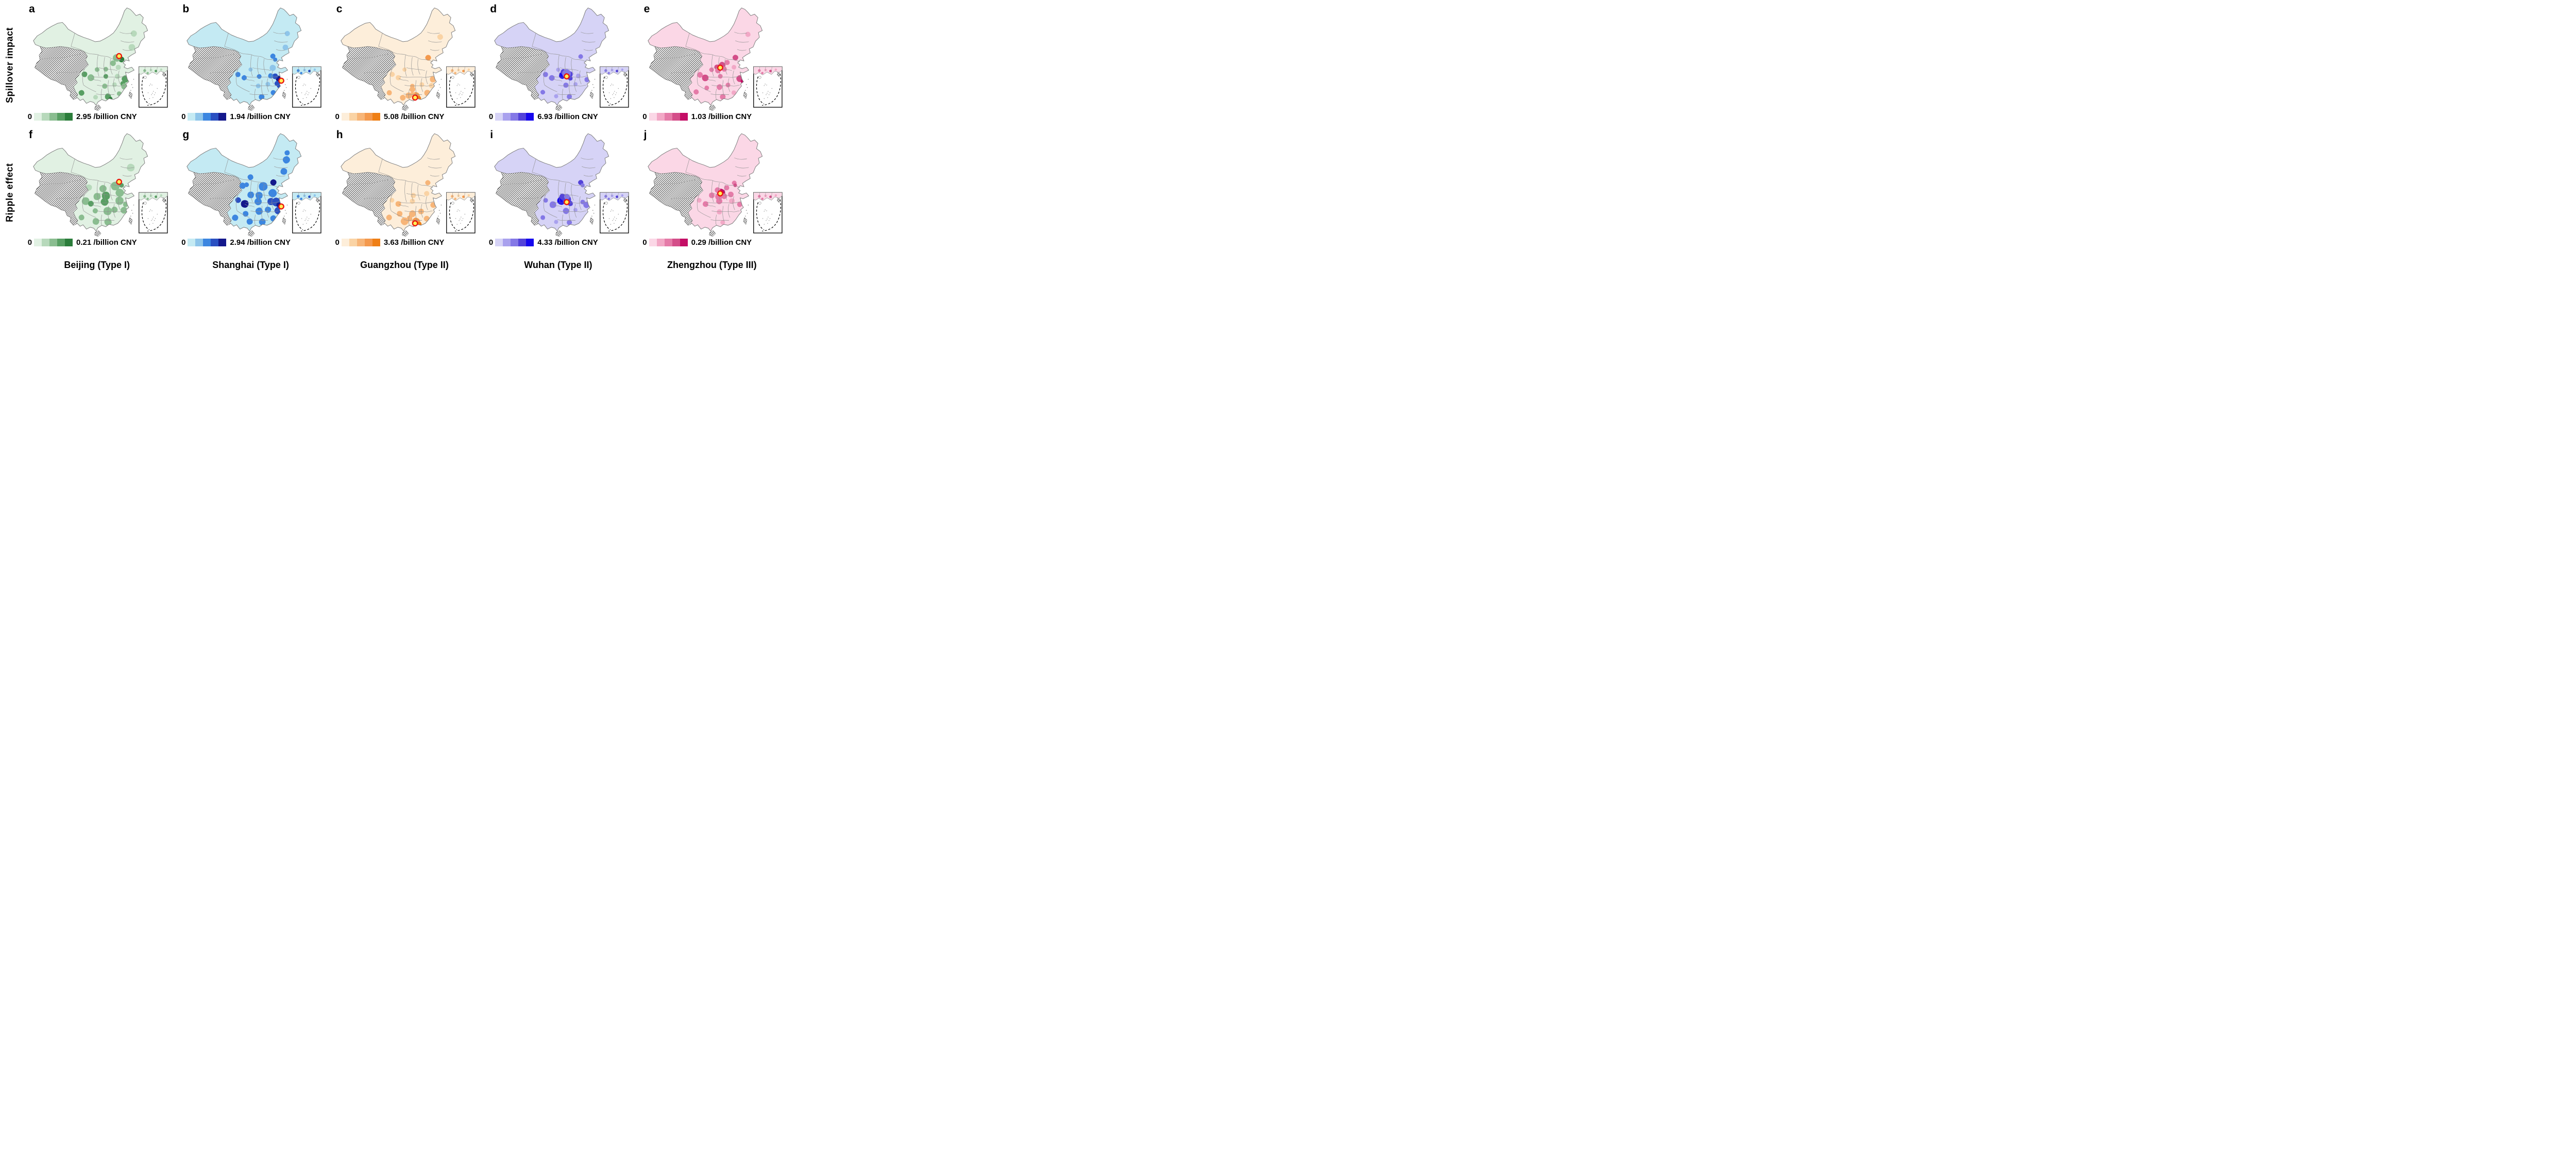 This screenshot has width=2576, height=1172. What do you see at coordinates (562, 185) in the screenshot?
I see `china-map-wuhan-ripple` at bounding box center [562, 185].